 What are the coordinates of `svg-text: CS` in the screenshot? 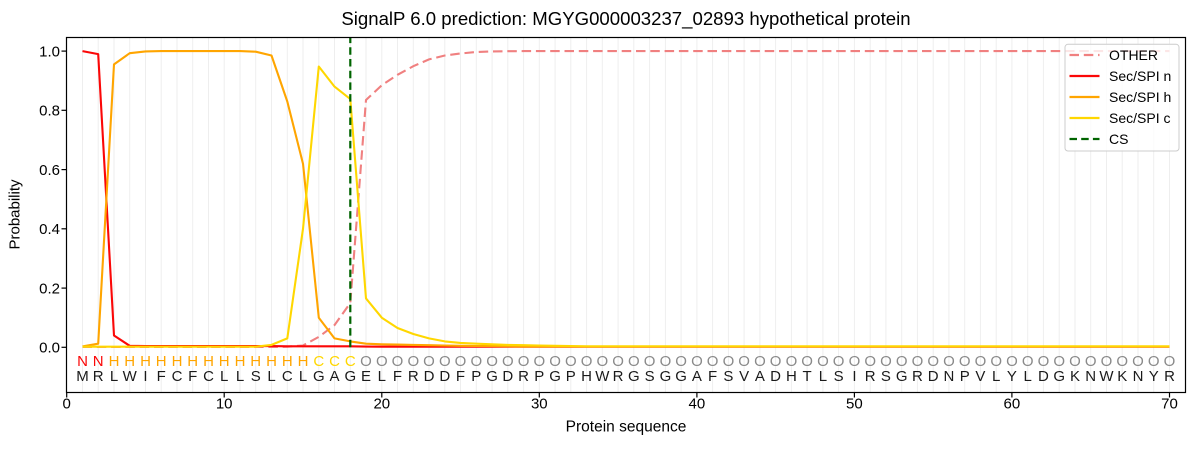 It's located at (1118, 139).